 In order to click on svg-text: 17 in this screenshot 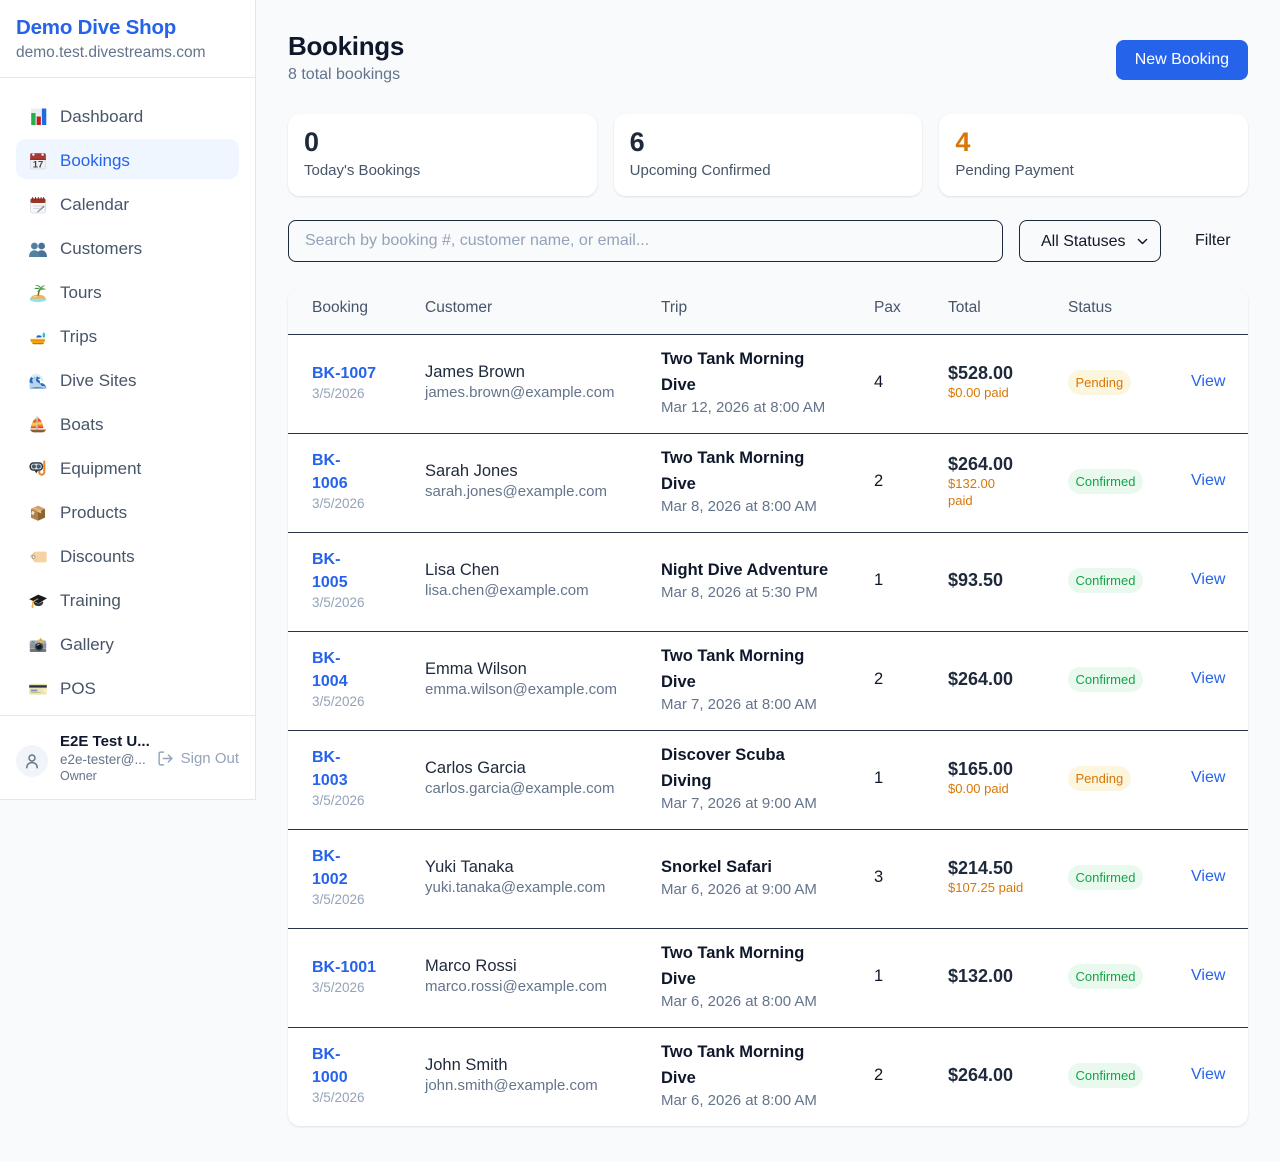, I will do `click(38, 163)`.